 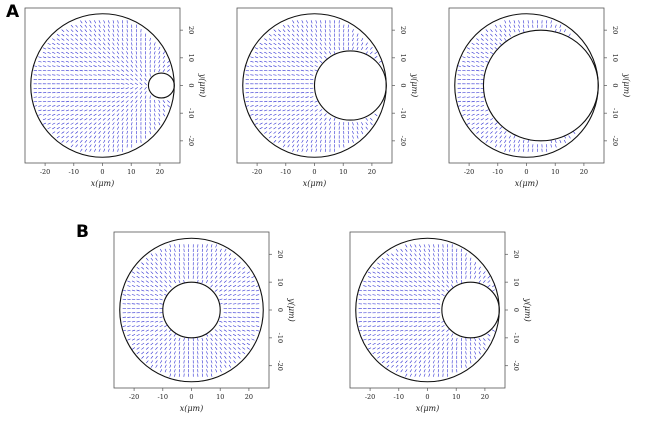 I want to click on outer-boundary-circle, so click(x=191, y=310).